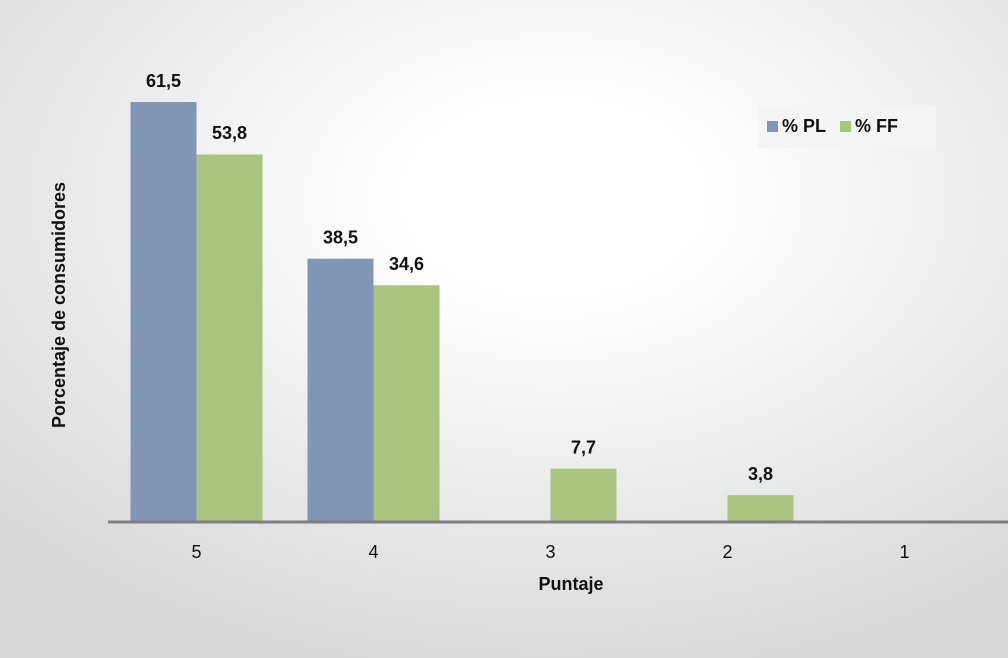  What do you see at coordinates (406, 264) in the screenshot?
I see `value-label: 34,6` at bounding box center [406, 264].